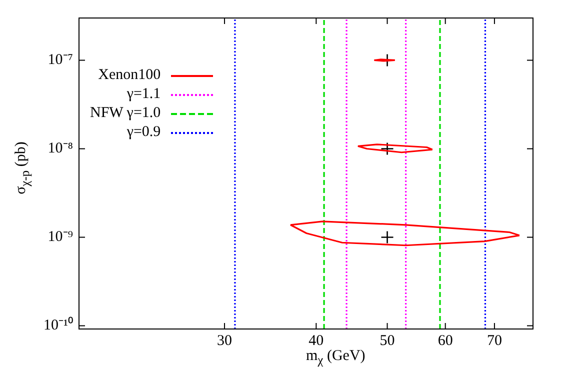  I want to click on x-tick-label: 50, so click(387, 340).